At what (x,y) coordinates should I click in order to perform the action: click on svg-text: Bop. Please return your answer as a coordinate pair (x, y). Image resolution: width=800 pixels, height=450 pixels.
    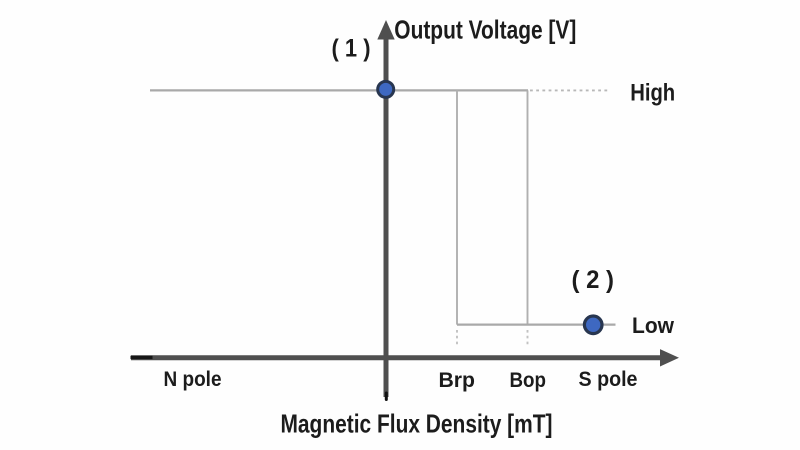
    Looking at the image, I should click on (528, 380).